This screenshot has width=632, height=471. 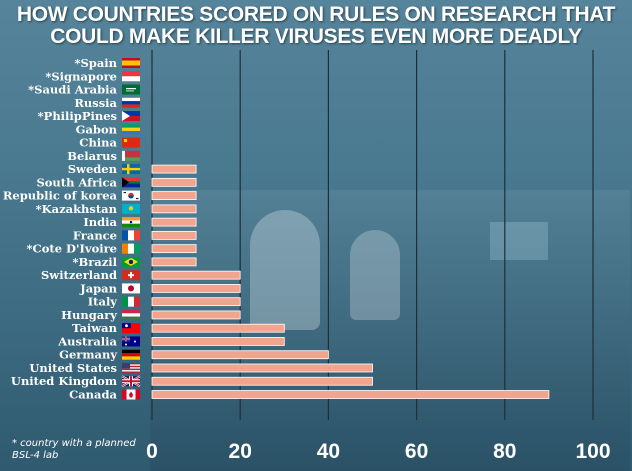 What do you see at coordinates (72, 90) in the screenshot?
I see `category-label-saudi-arabia: *Saudi Arabia` at bounding box center [72, 90].